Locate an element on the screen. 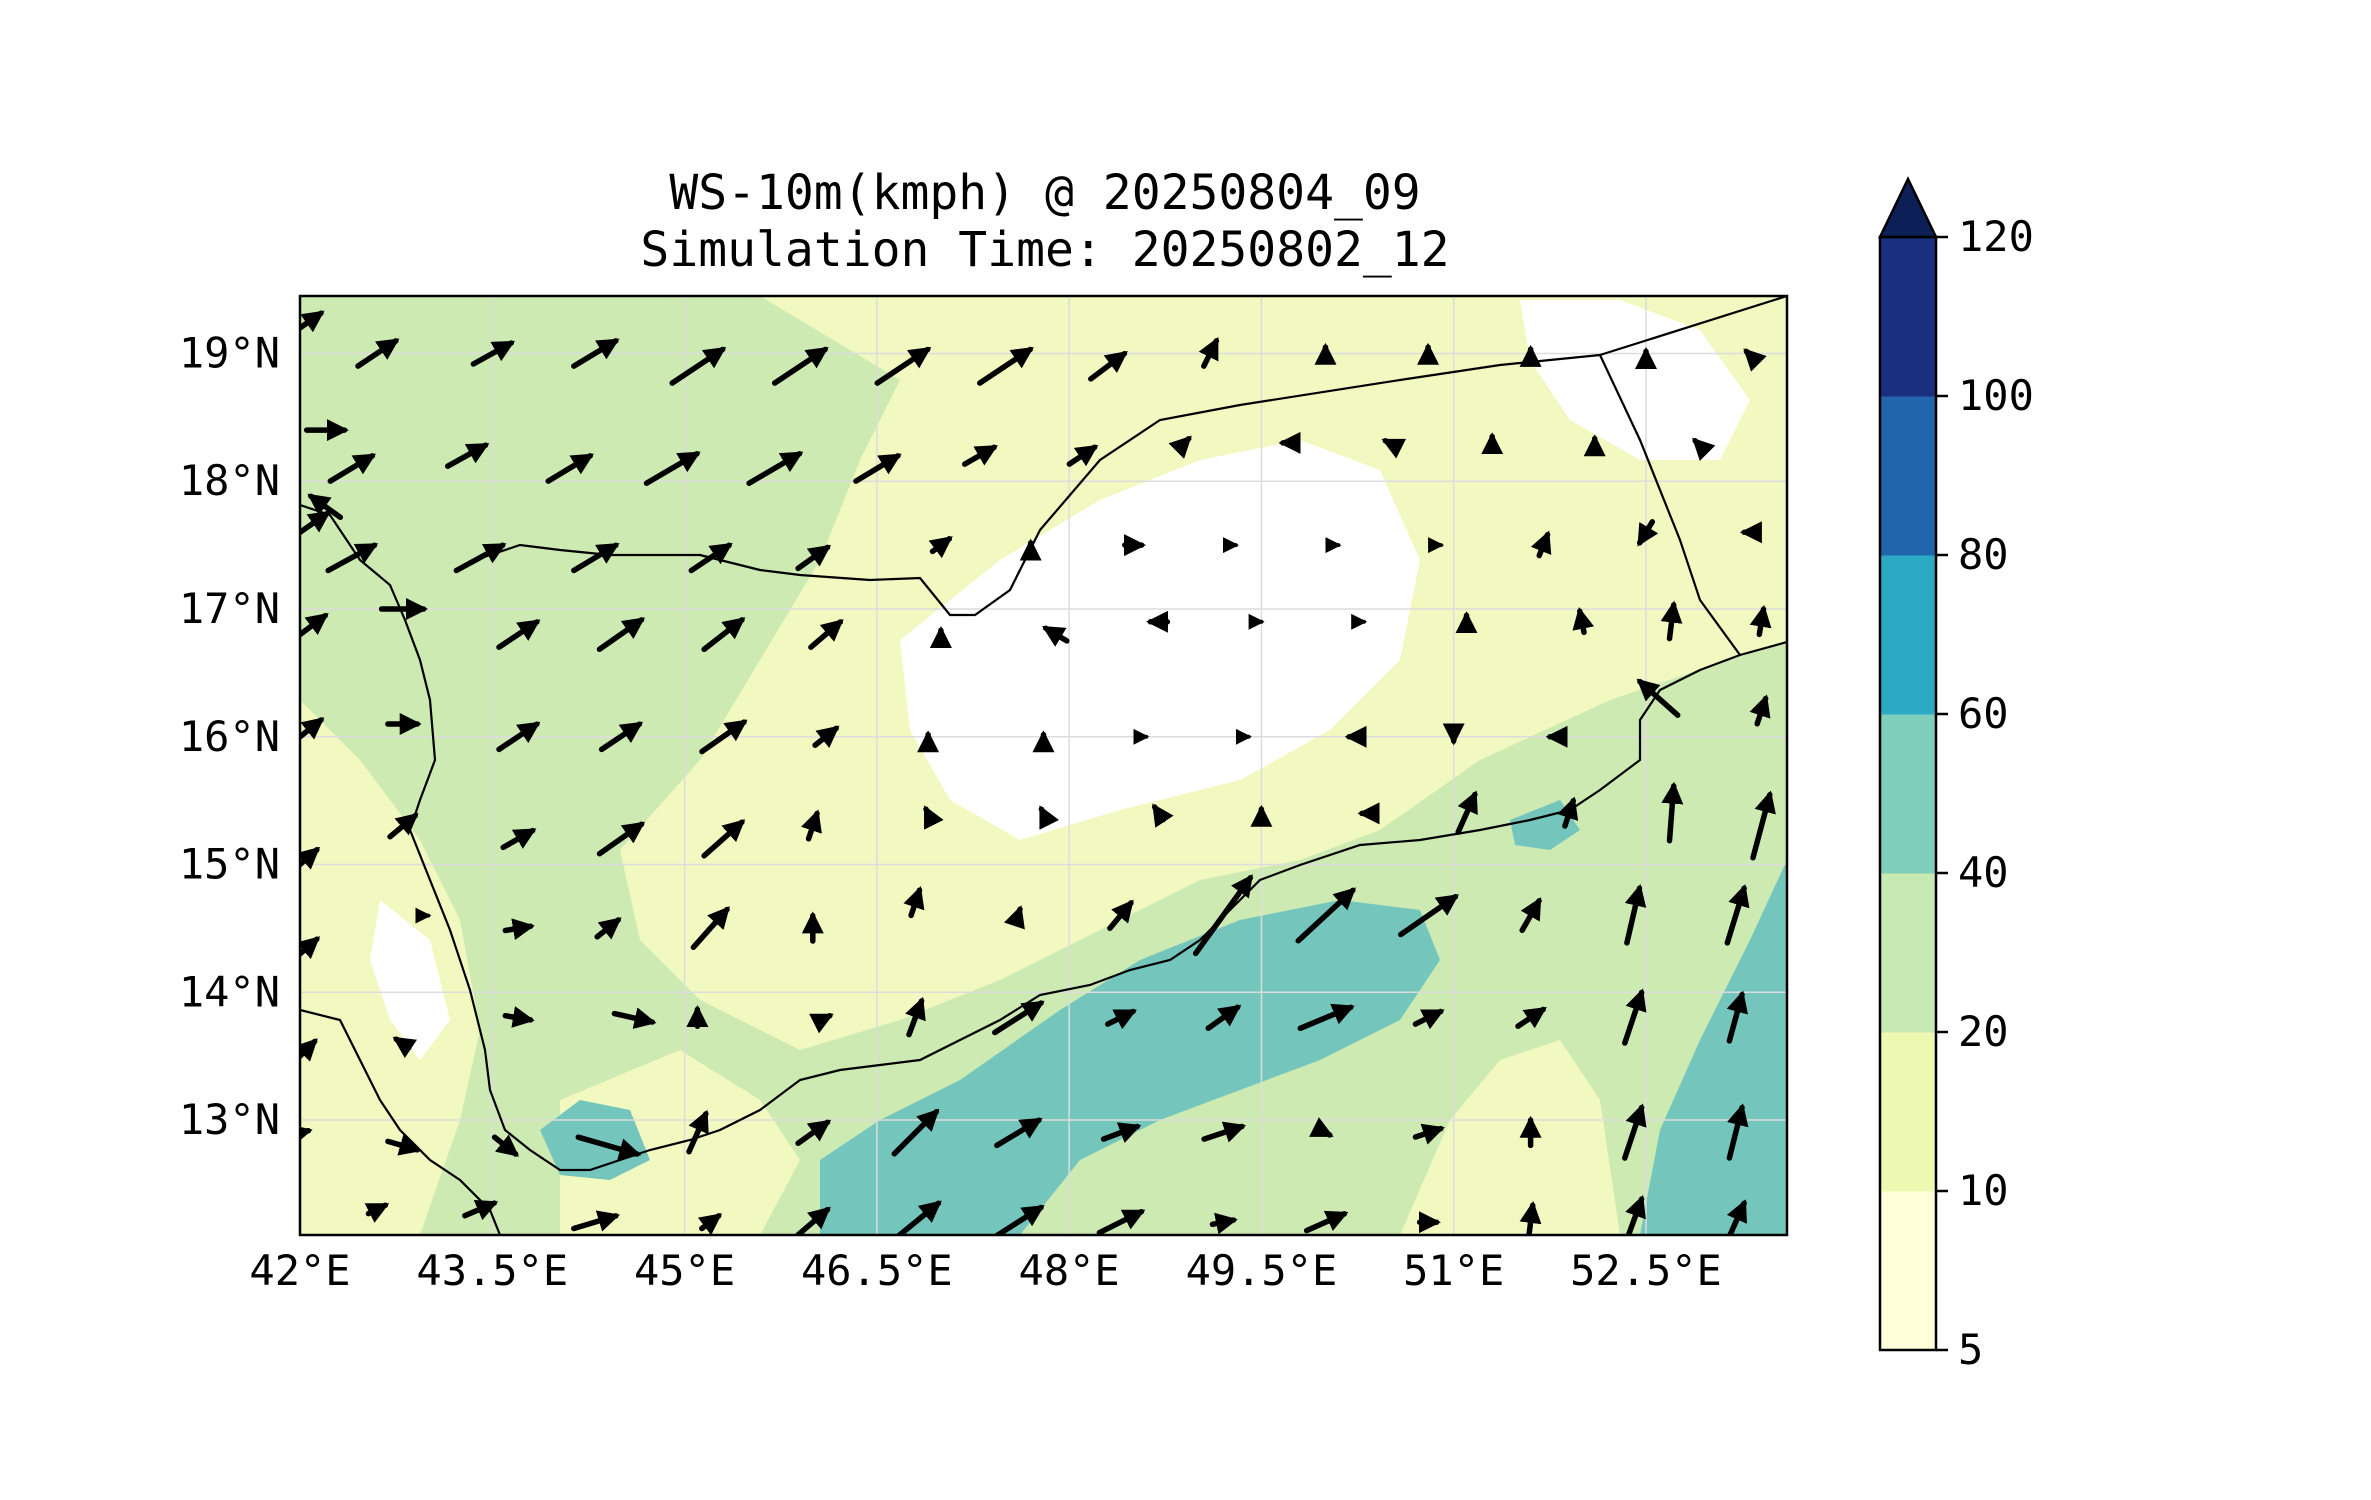 The width and height of the screenshot is (2371, 1500). y-tick-label: 15°N is located at coordinates (229, 864).